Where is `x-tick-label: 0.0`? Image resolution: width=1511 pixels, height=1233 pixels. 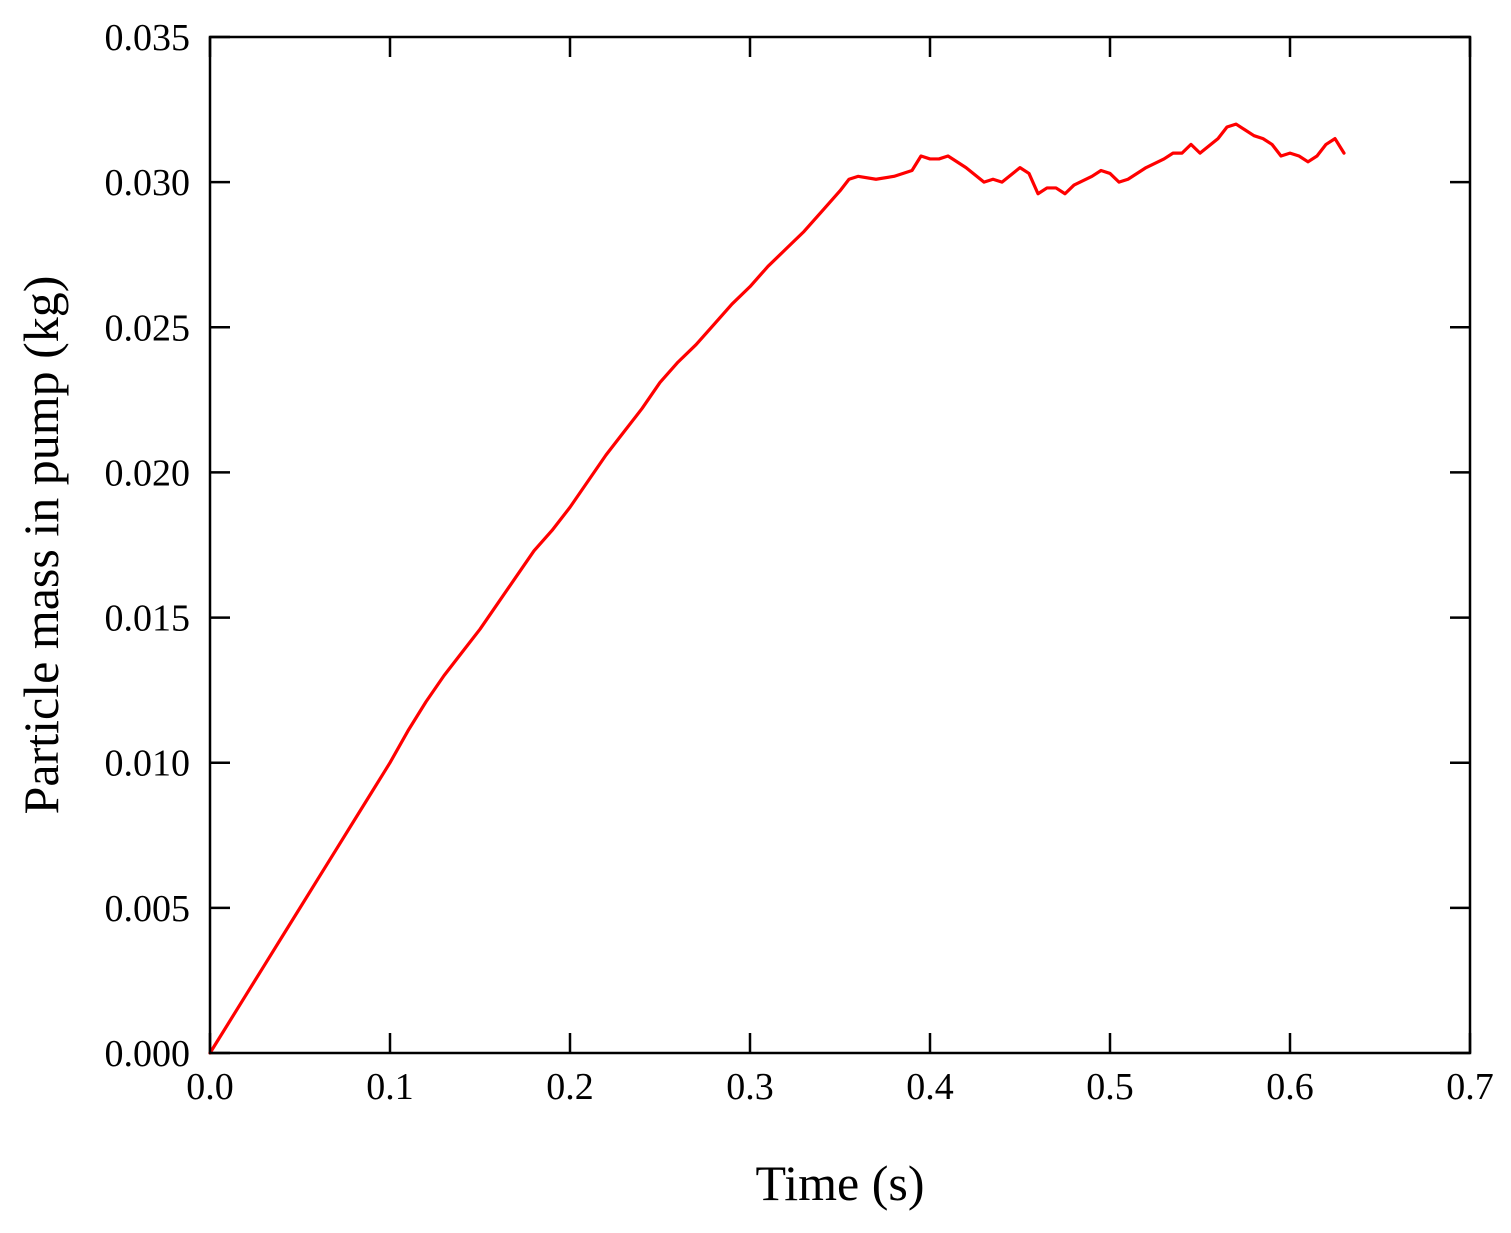
x-tick-label: 0.0 is located at coordinates (210, 1087).